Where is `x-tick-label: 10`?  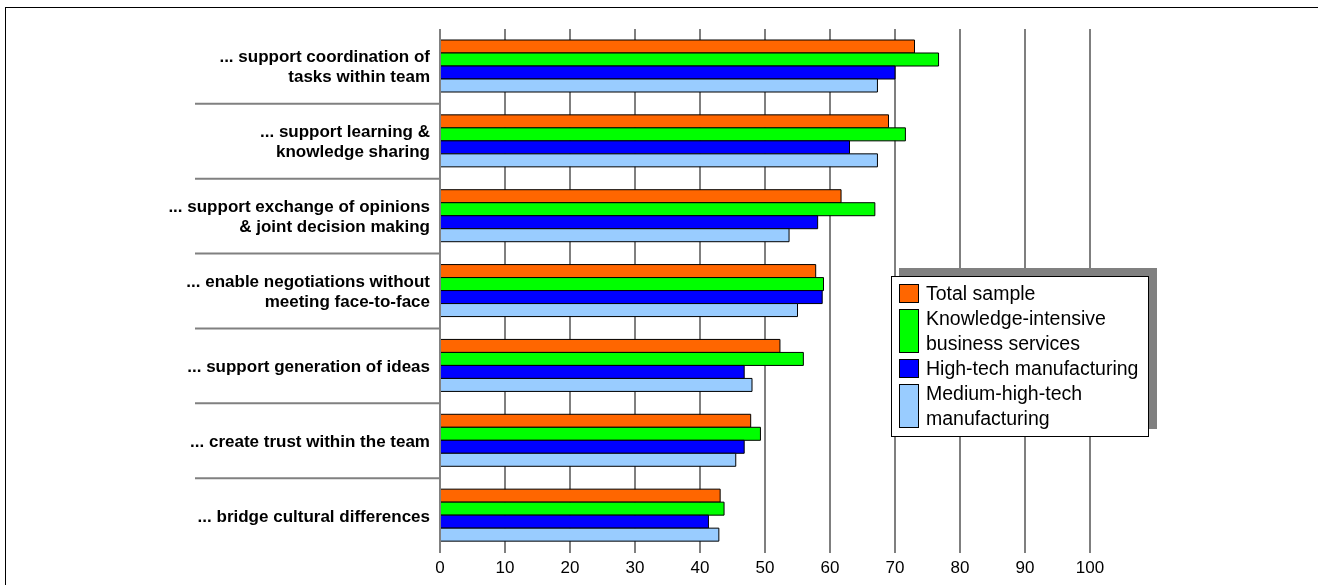 x-tick-label: 10 is located at coordinates (505, 568).